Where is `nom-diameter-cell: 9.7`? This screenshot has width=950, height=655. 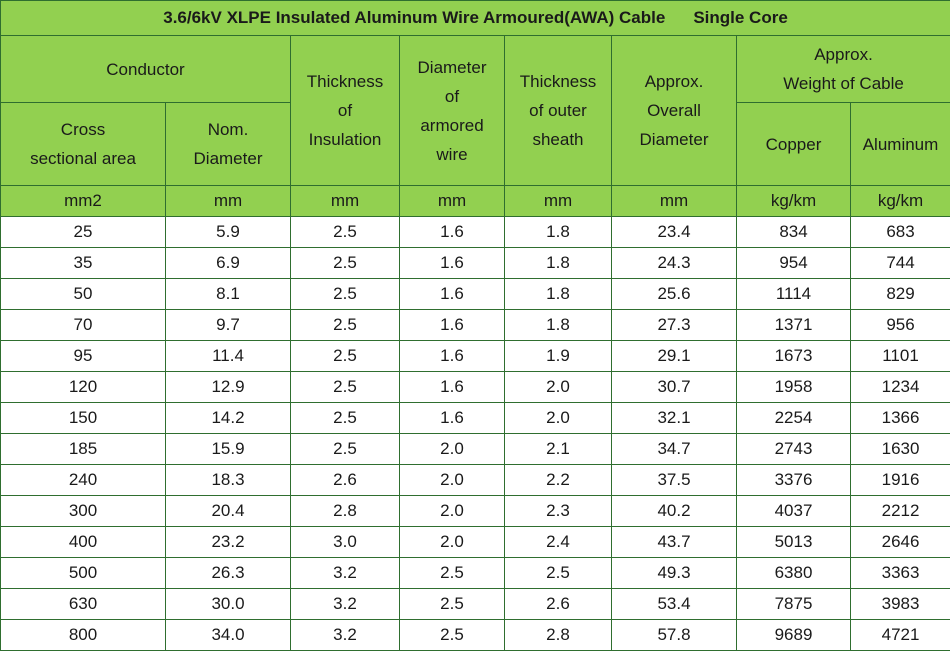 nom-diameter-cell: 9.7 is located at coordinates (228, 325).